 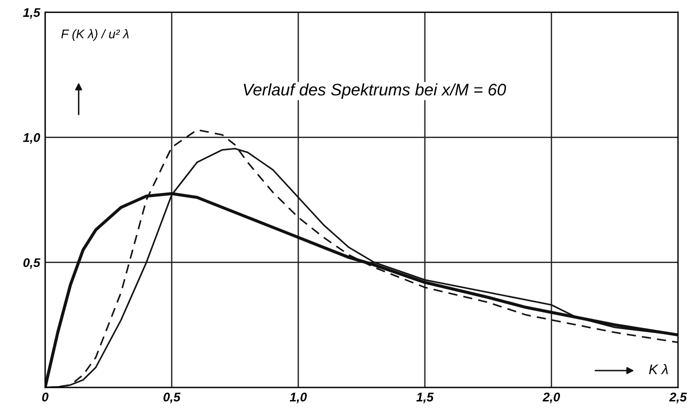 What do you see at coordinates (95, 35) in the screenshot?
I see `y-axis-title: F (K λ) / u² λ` at bounding box center [95, 35].